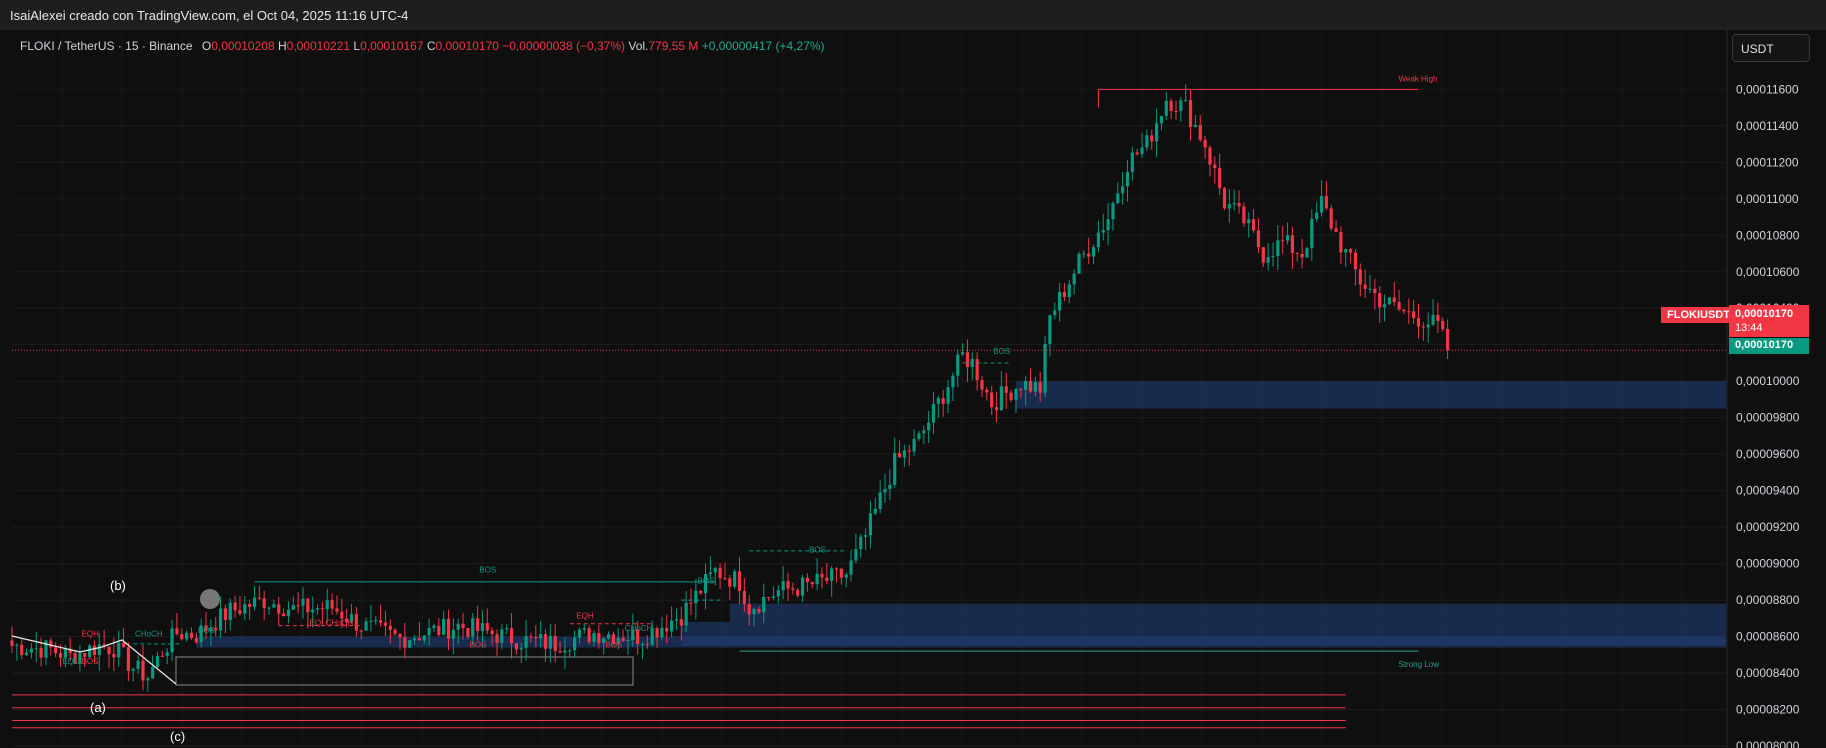  Describe the element at coordinates (638, 46) in the screenshot. I see `volume-label: Vol.` at that location.